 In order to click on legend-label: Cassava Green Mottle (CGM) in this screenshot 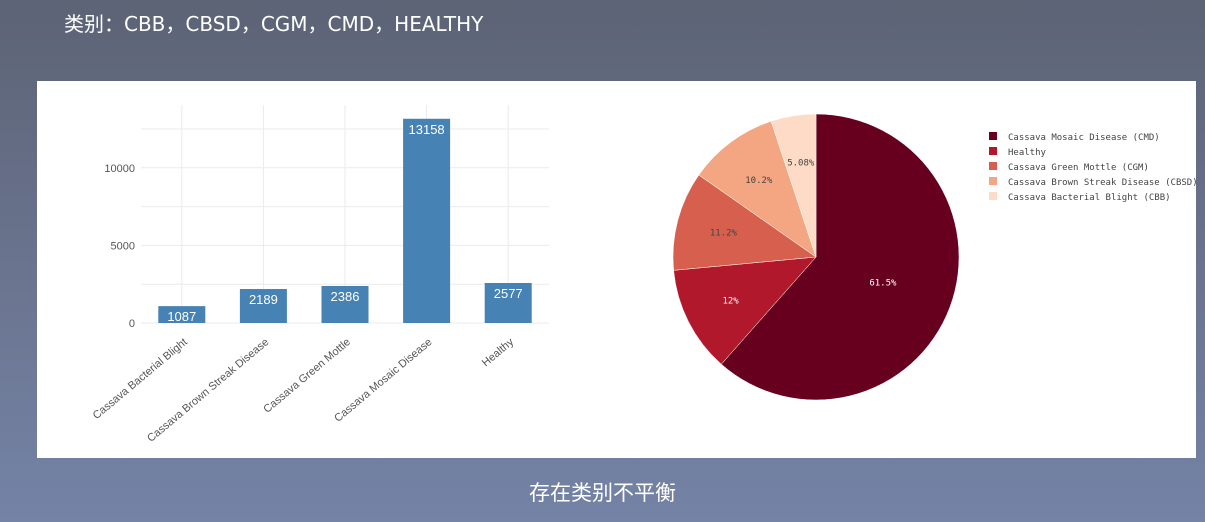, I will do `click(1078, 168)`.